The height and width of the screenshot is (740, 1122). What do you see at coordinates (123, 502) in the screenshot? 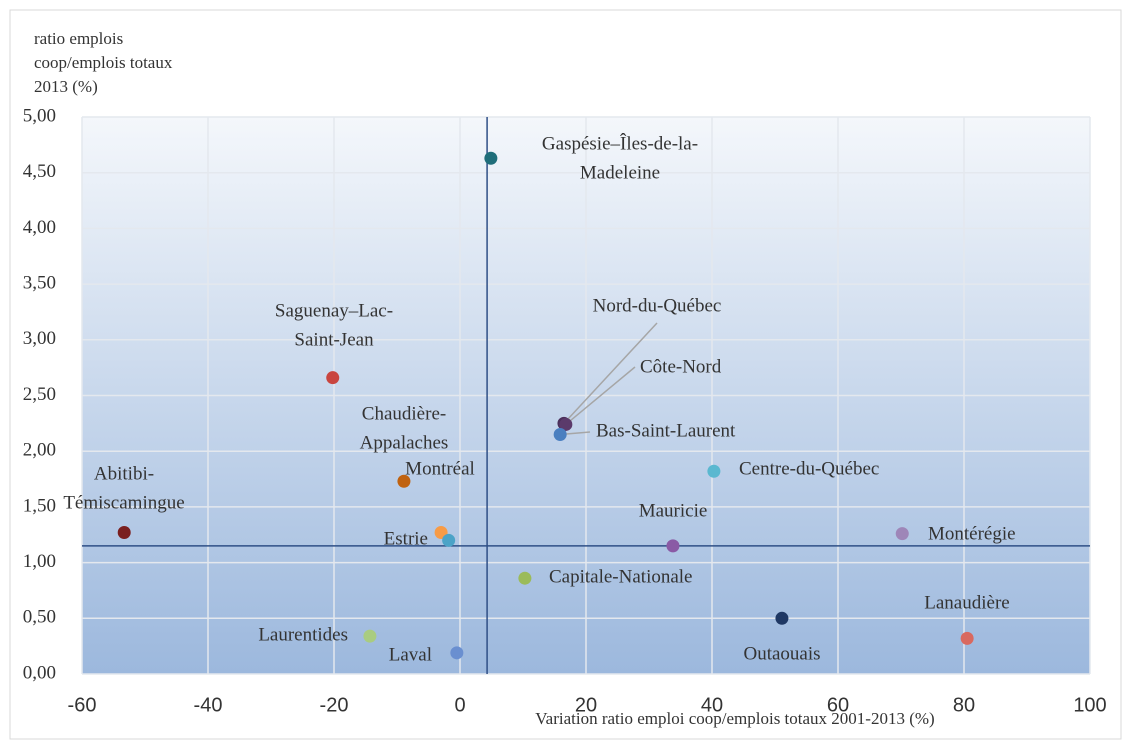
I see `point-label: Témiscamingue` at bounding box center [123, 502].